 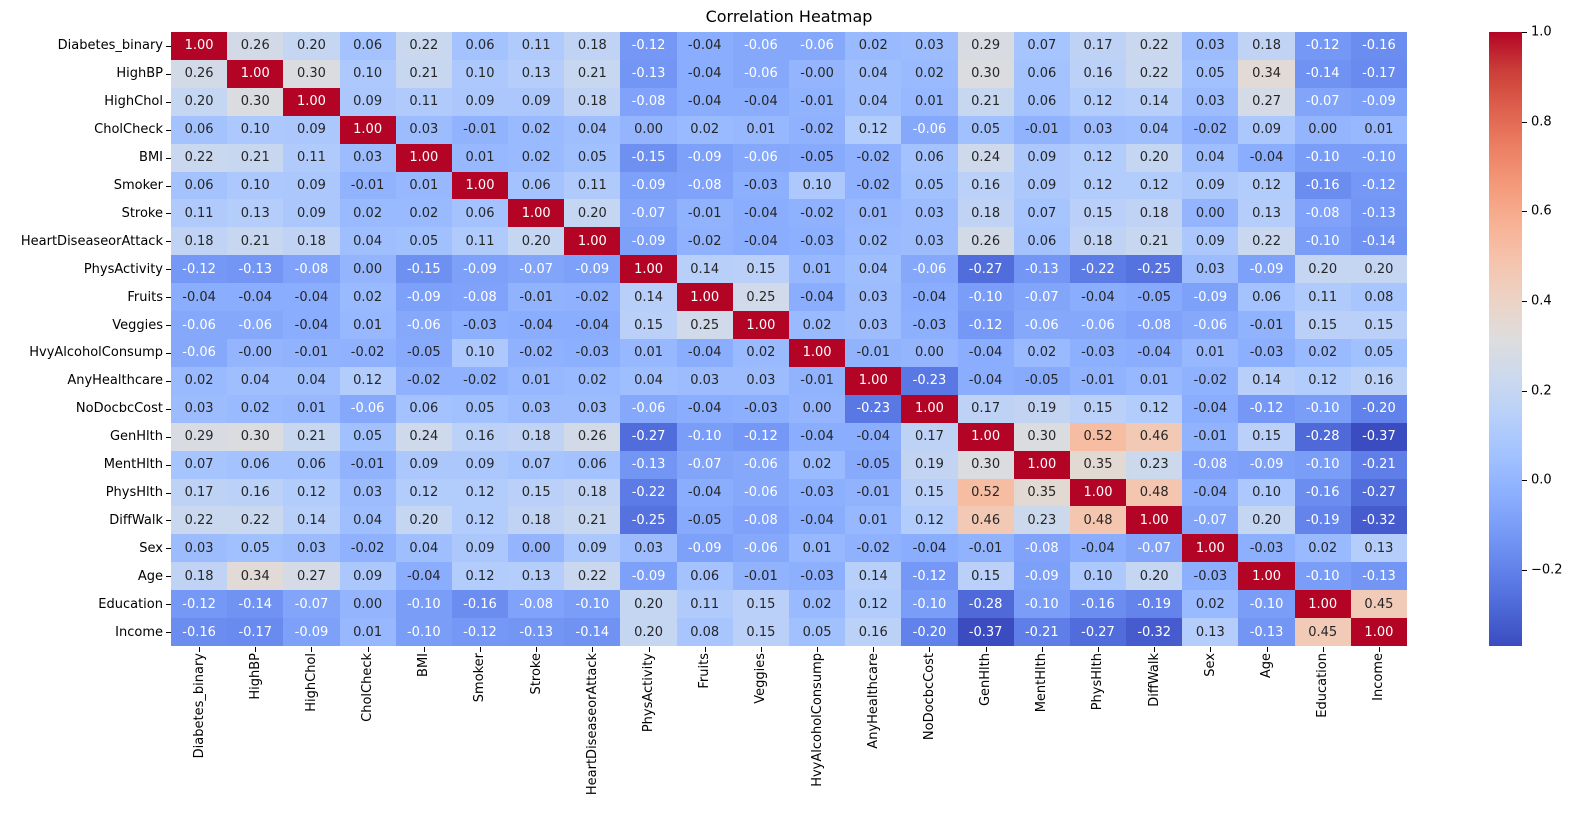 I want to click on heatmap-cell: 0.26, so click(x=199, y=73).